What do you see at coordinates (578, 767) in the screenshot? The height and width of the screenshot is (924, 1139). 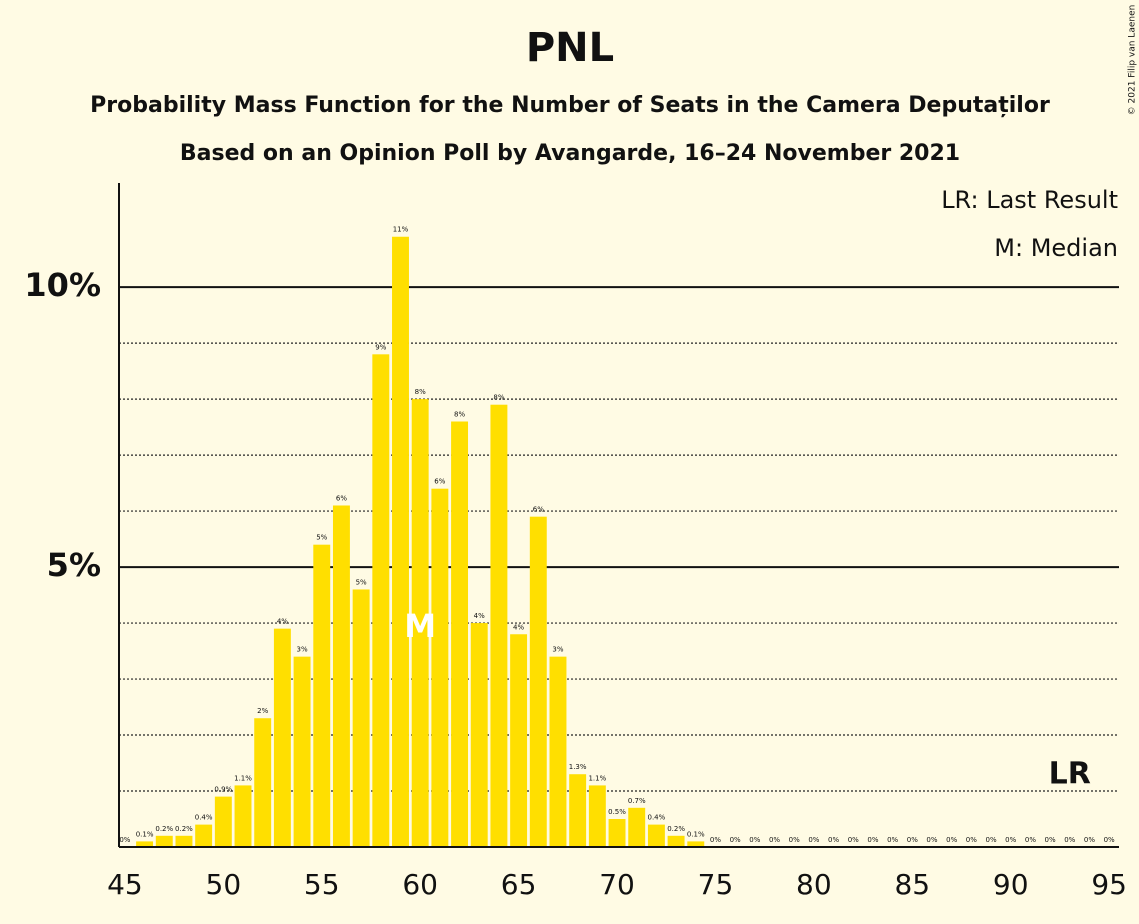 I see `value-label: 1.3%` at bounding box center [578, 767].